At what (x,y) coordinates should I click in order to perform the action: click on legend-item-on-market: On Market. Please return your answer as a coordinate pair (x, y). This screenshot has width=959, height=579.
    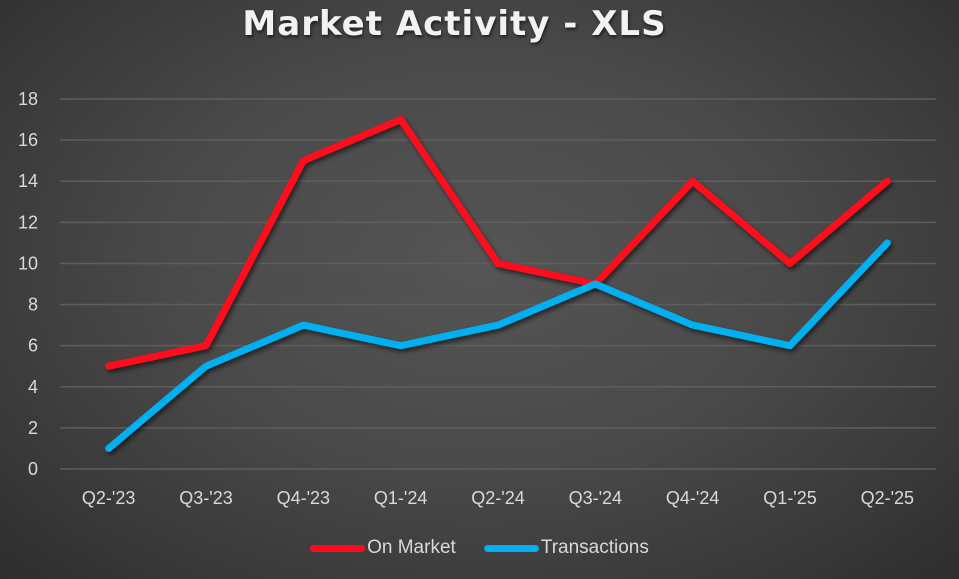
    Looking at the image, I should click on (383, 548).